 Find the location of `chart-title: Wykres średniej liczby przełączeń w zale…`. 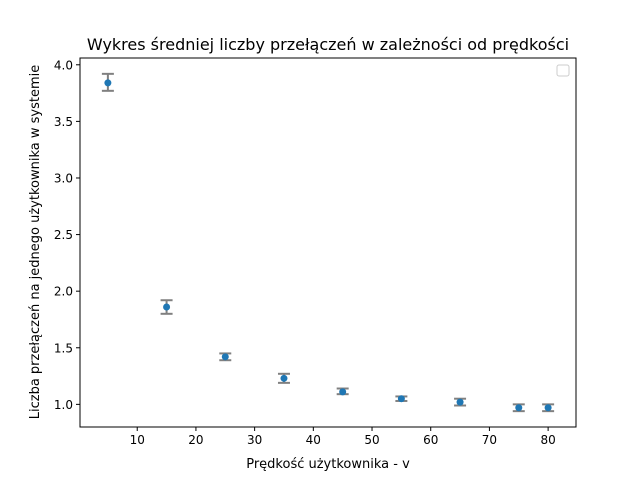

chart-title: Wykres średniej liczby przełączeń w zale… is located at coordinates (328, 44).